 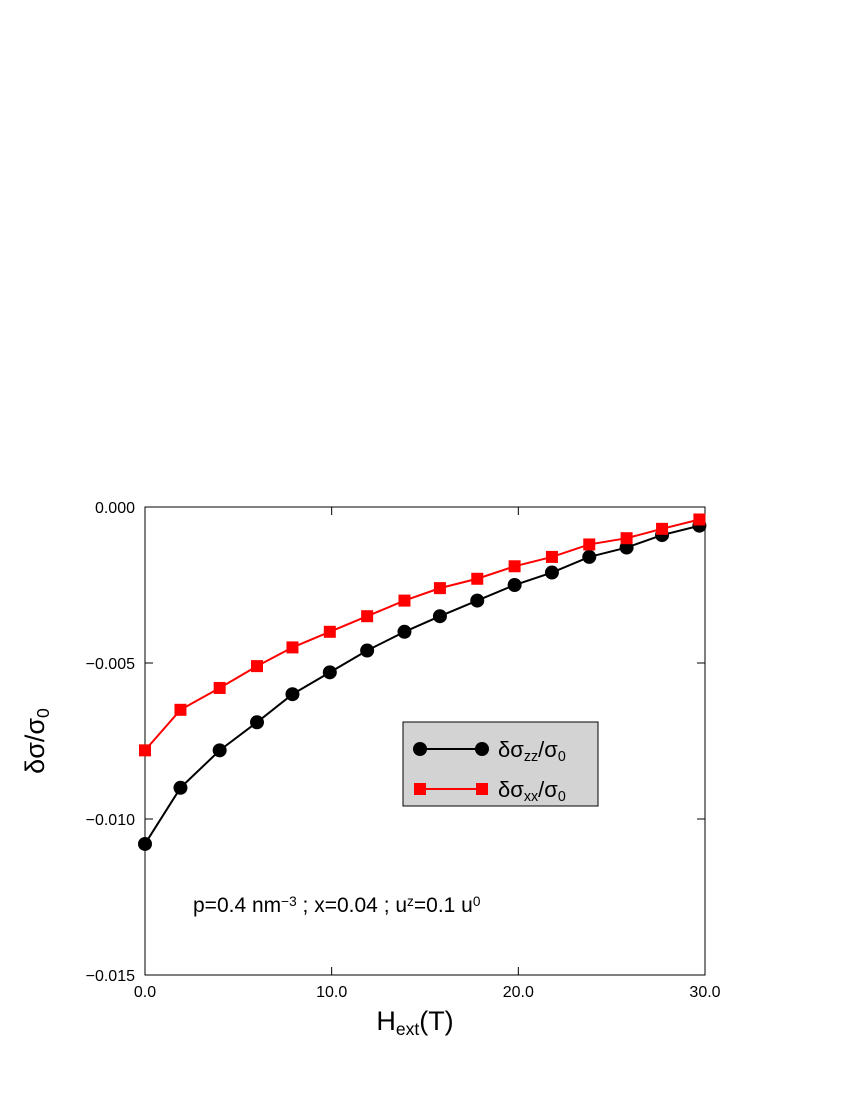 What do you see at coordinates (436, 1021) in the screenshot?
I see `label-part: (T)` at bounding box center [436, 1021].